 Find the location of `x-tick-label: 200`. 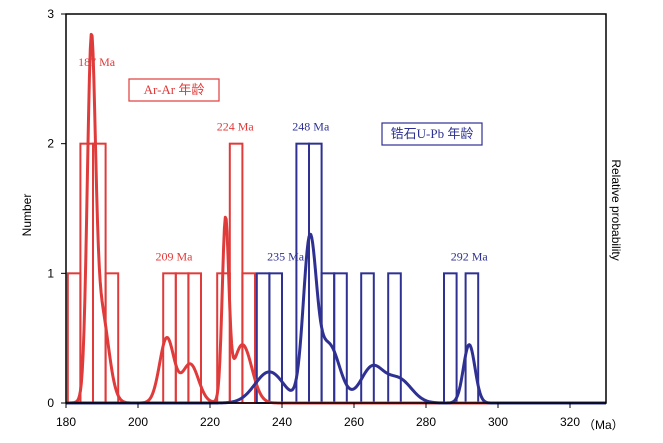

x-tick-label: 200 is located at coordinates (138, 422).